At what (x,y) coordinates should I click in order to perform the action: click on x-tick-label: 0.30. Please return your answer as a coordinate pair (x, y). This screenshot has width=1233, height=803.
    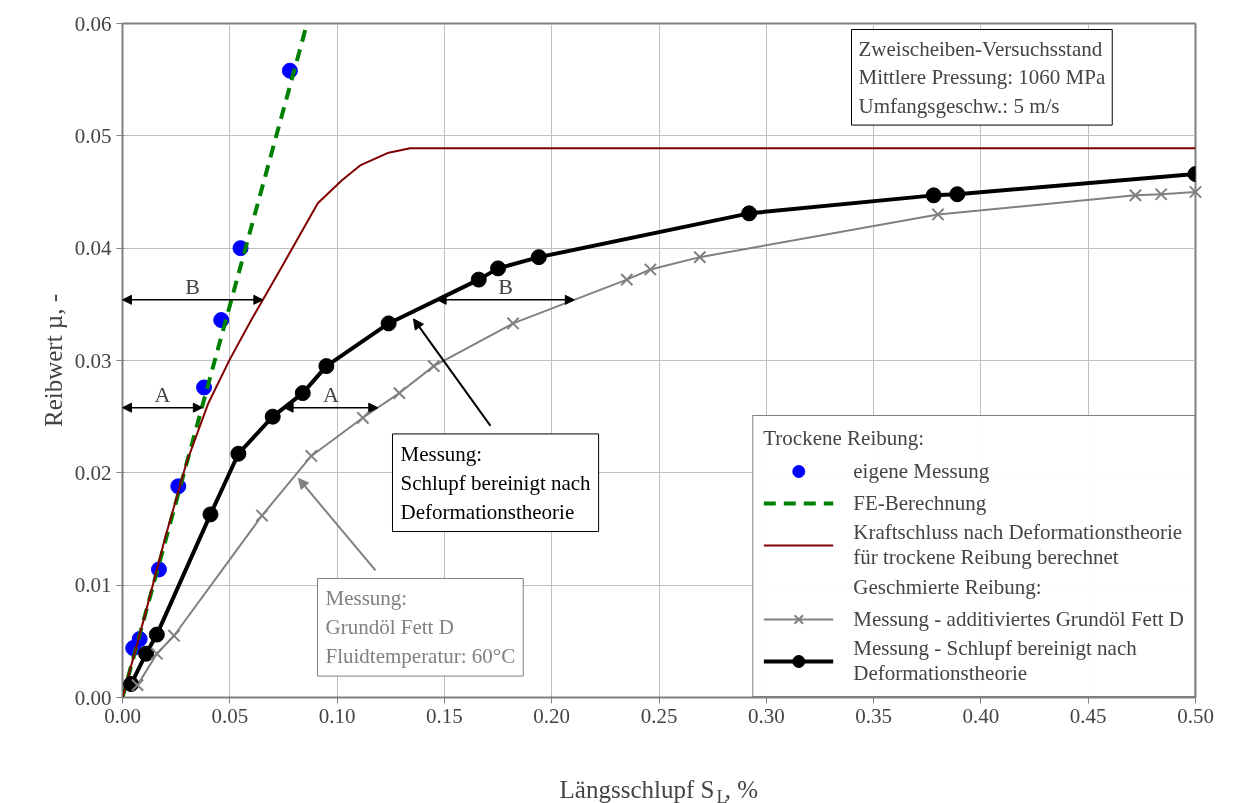
    Looking at the image, I should click on (766, 715).